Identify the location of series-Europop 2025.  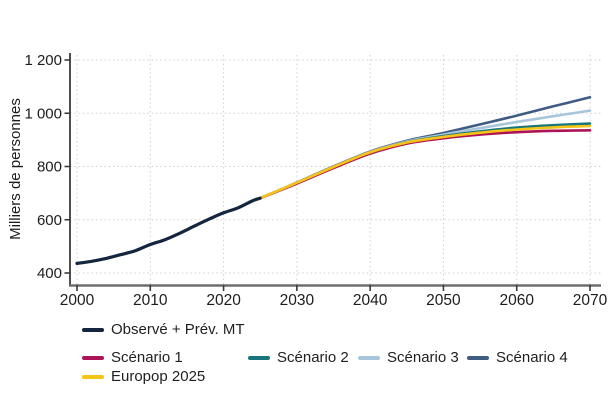
(425, 162).